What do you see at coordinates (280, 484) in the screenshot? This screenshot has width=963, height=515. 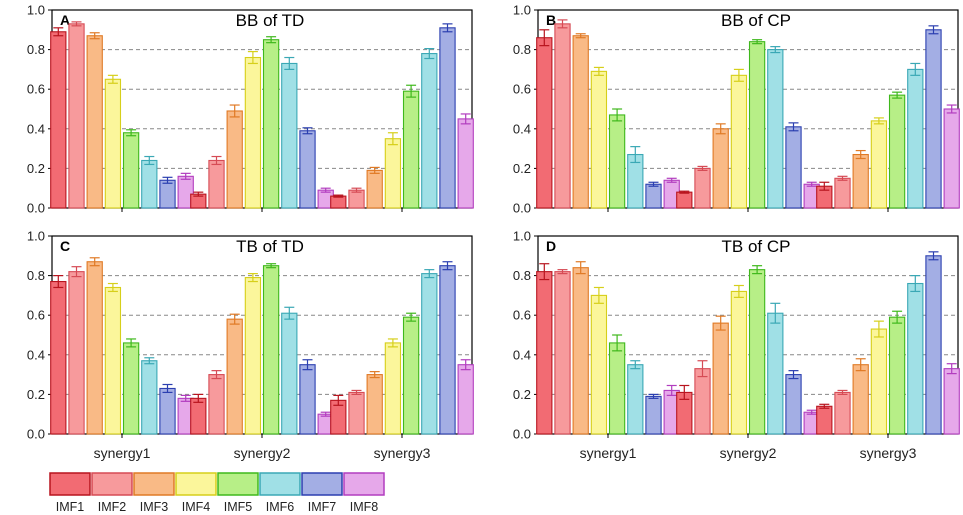 I see `legend-swatch-imf6` at bounding box center [280, 484].